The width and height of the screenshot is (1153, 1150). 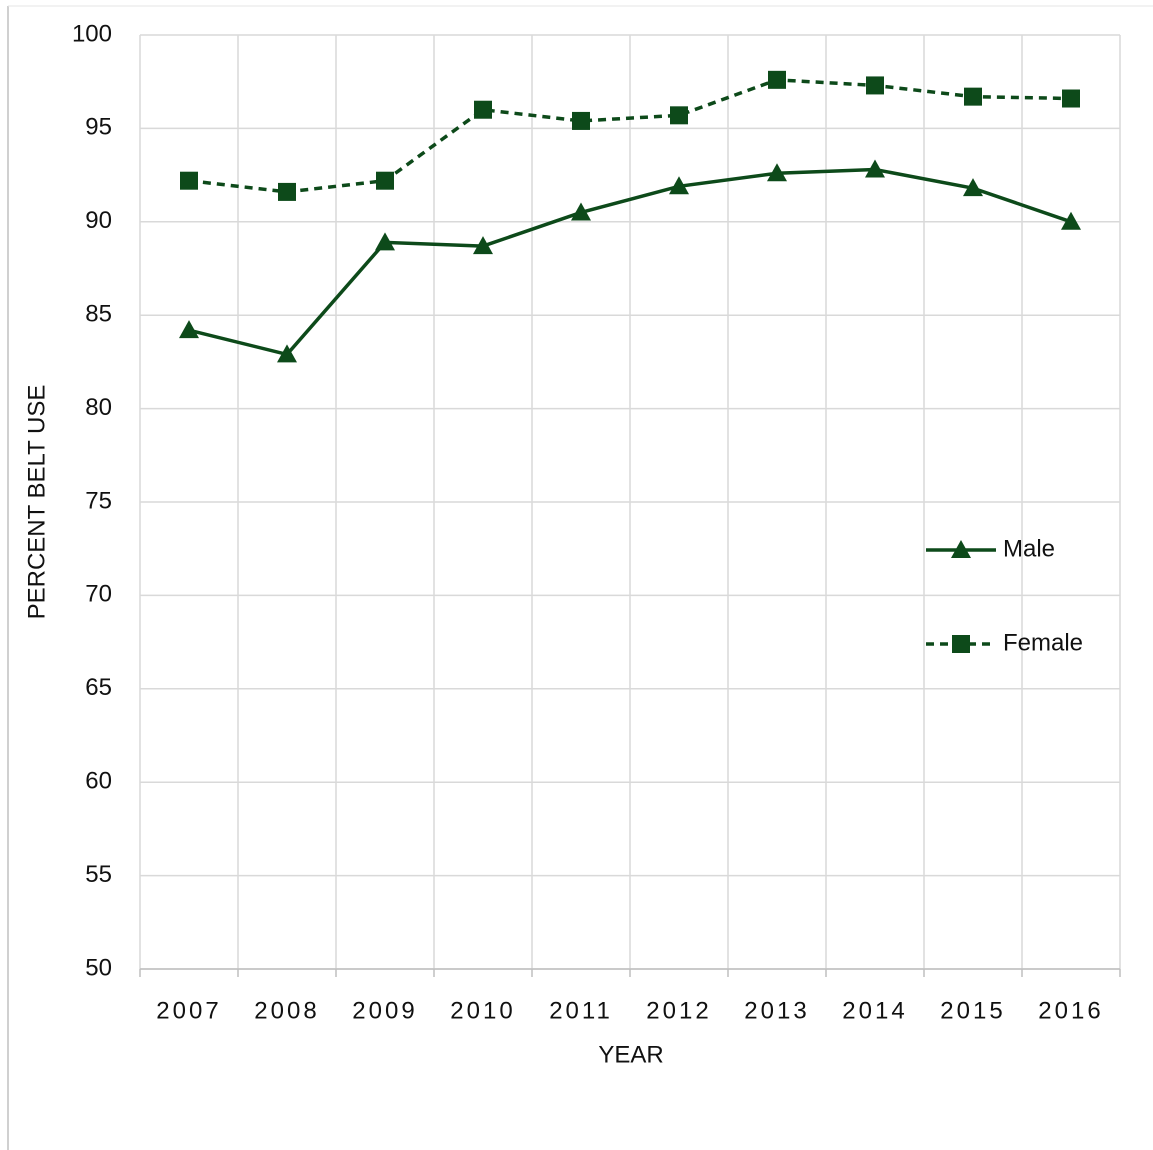 I want to click on x-tick-label: 2008, so click(x=286, y=1010).